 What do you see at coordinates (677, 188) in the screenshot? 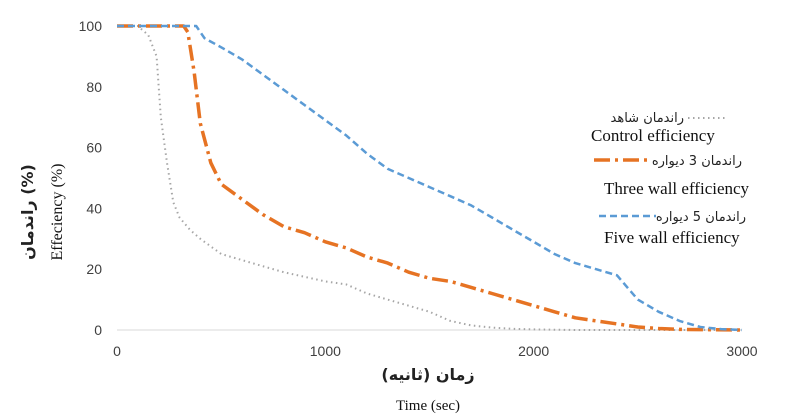
I see `legend-label-three-wall-en: Three wall efficiency` at bounding box center [677, 188].